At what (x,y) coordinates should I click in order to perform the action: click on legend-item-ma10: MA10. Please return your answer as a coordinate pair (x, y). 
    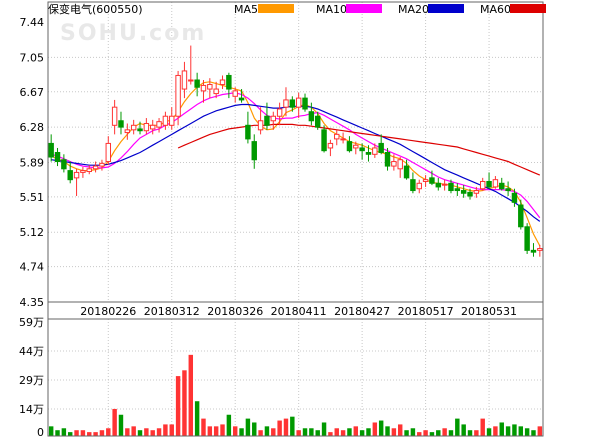
    Looking at the image, I should click on (349, 9).